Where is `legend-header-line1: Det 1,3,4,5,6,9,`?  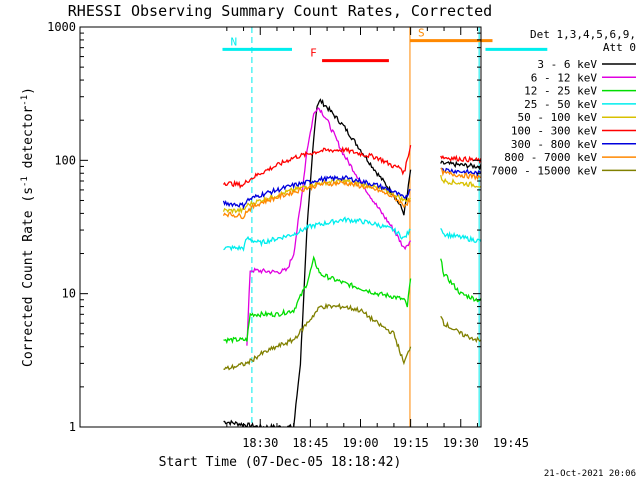 legend-header-line1: Det 1,3,4,5,6,9, is located at coordinates (583, 34).